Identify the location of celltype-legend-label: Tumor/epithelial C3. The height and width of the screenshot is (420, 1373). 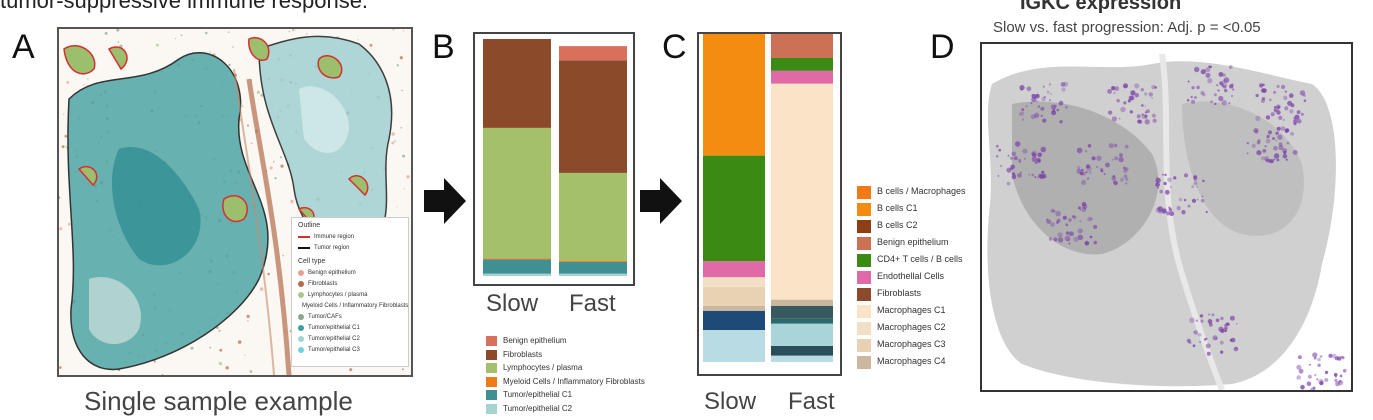
(334, 349).